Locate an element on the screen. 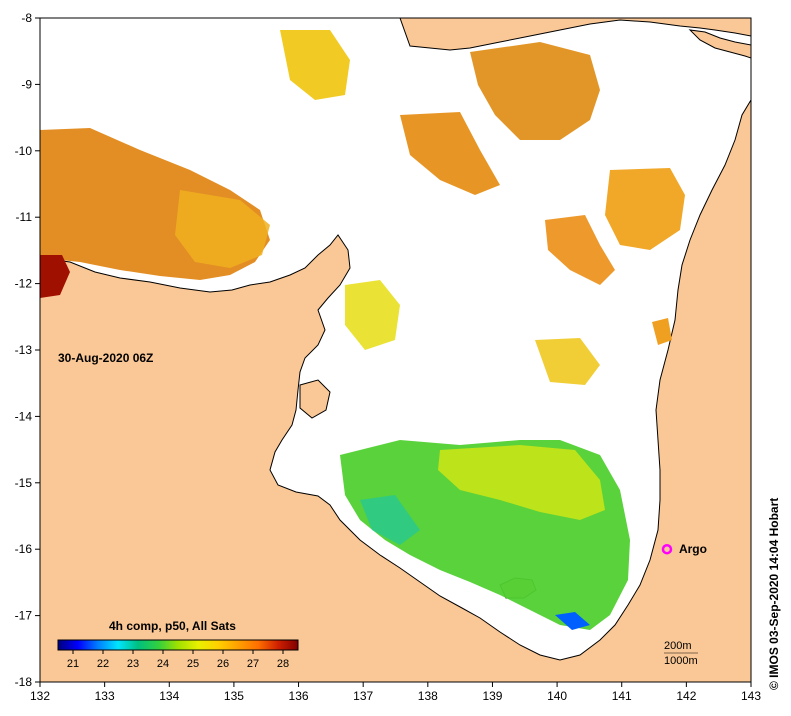  land-cape-york-north is located at coordinates (719, 38).